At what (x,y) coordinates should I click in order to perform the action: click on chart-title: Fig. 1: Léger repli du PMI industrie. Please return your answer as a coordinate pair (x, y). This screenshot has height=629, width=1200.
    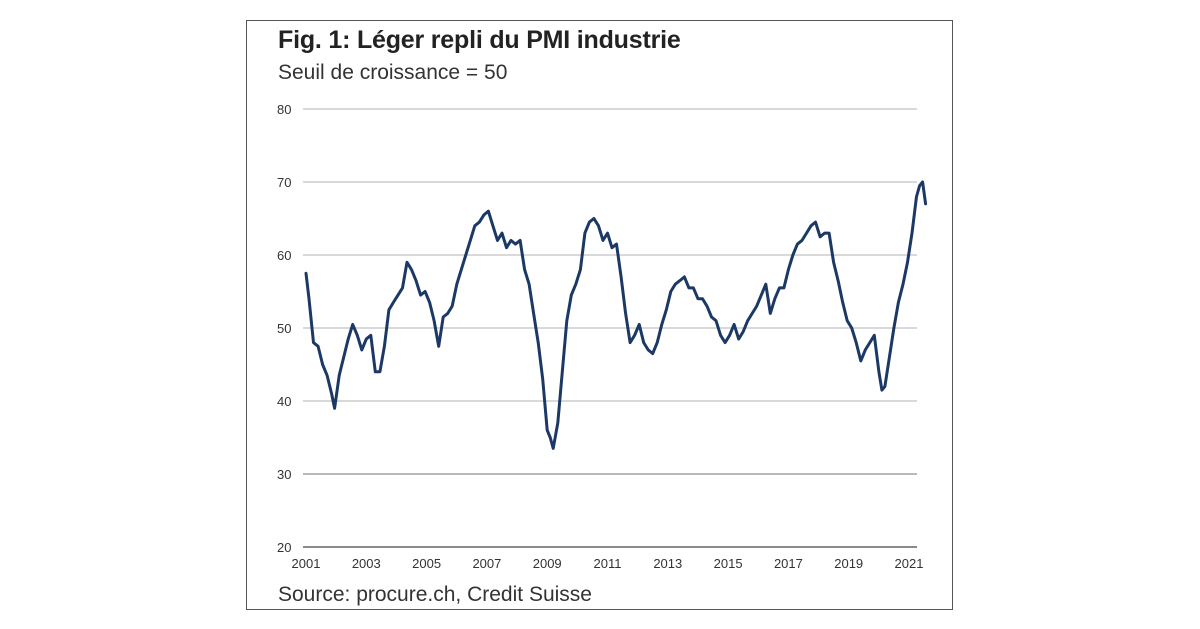
    Looking at the image, I should click on (479, 40).